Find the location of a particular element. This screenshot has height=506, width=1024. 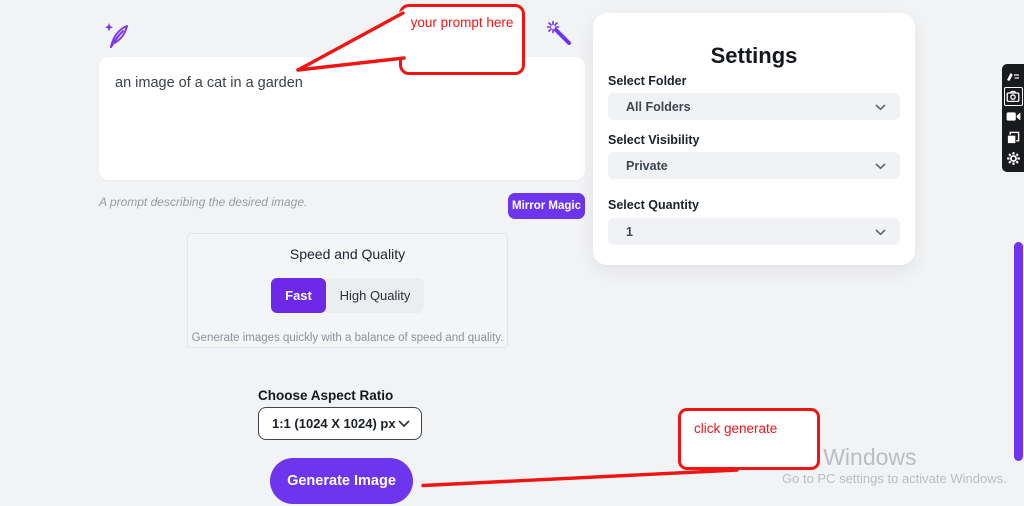

activate-windows-subtext: Go to PC settings to activate Windows. is located at coordinates (894, 478).